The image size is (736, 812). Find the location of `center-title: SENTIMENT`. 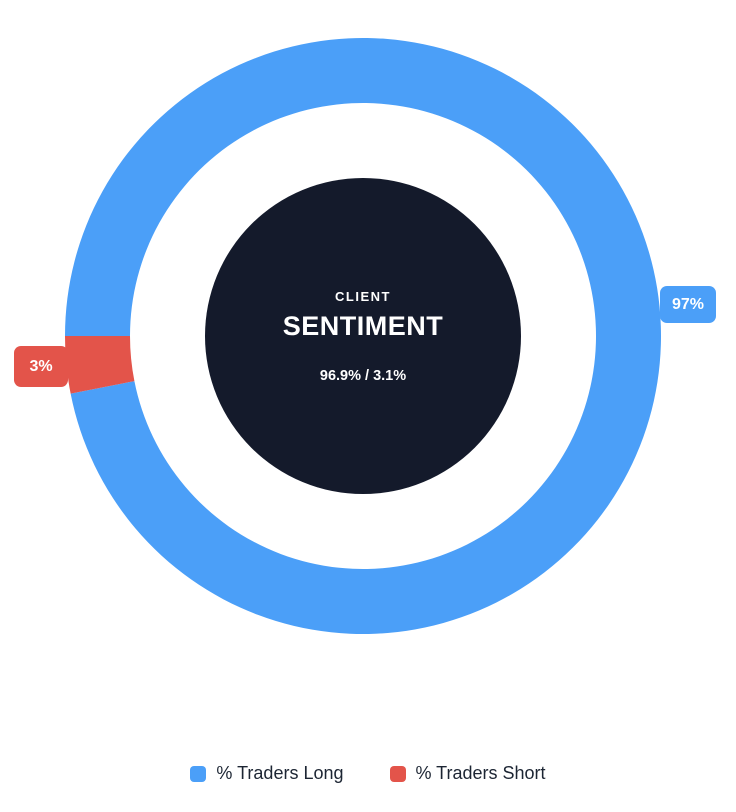

center-title: SENTIMENT is located at coordinates (363, 325).